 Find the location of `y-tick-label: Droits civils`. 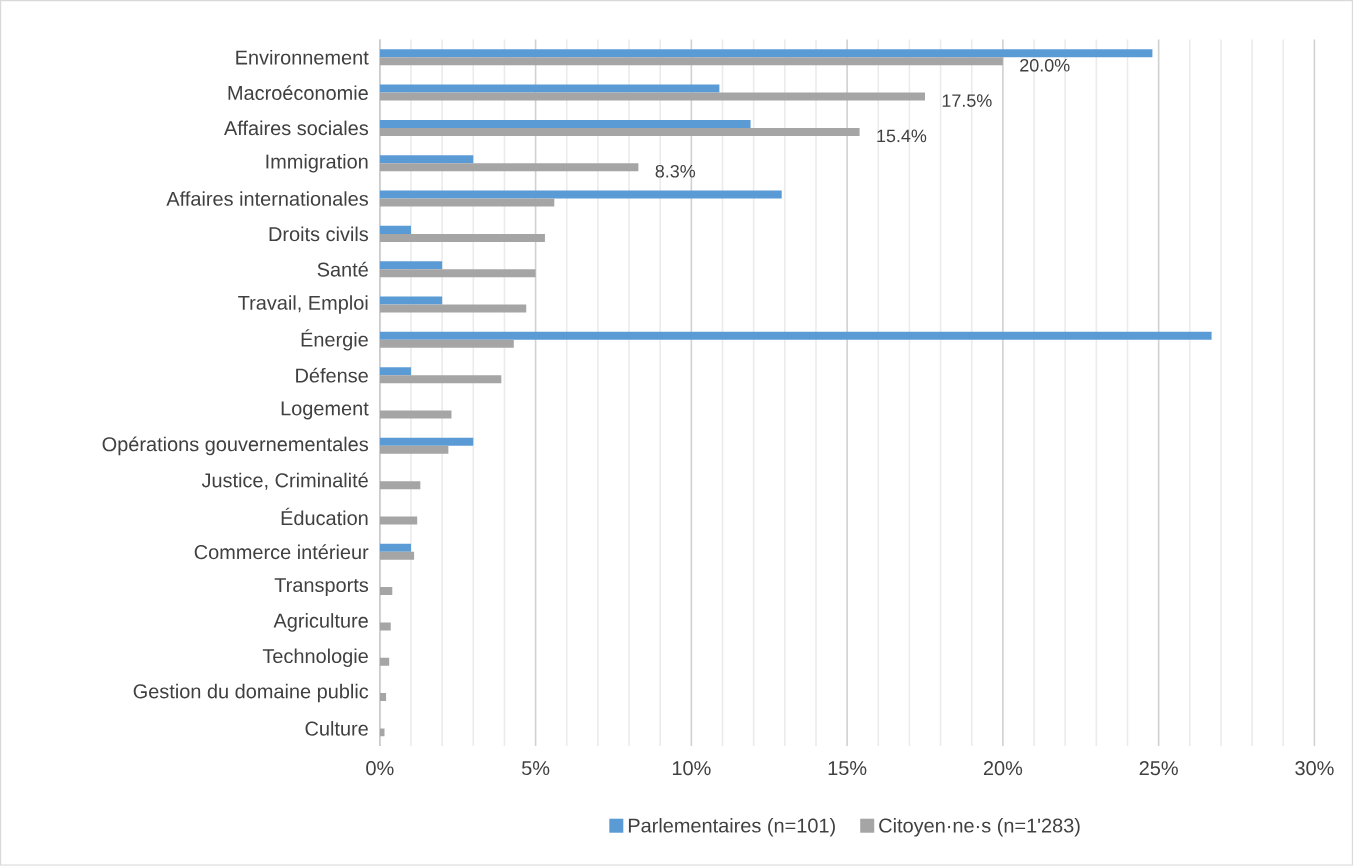

y-tick-label: Droits civils is located at coordinates (319, 234).